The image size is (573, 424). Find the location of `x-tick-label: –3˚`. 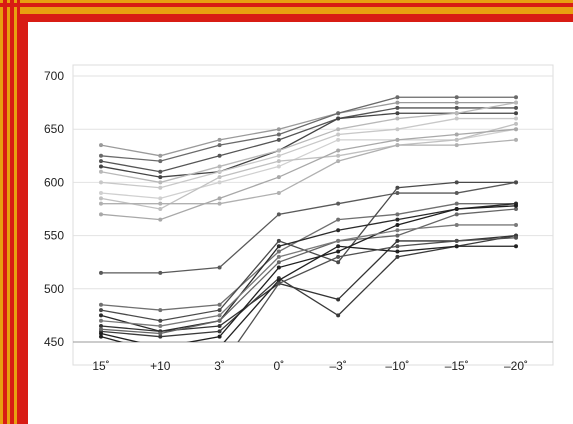

x-tick-label: –3˚ is located at coordinates (337, 366).